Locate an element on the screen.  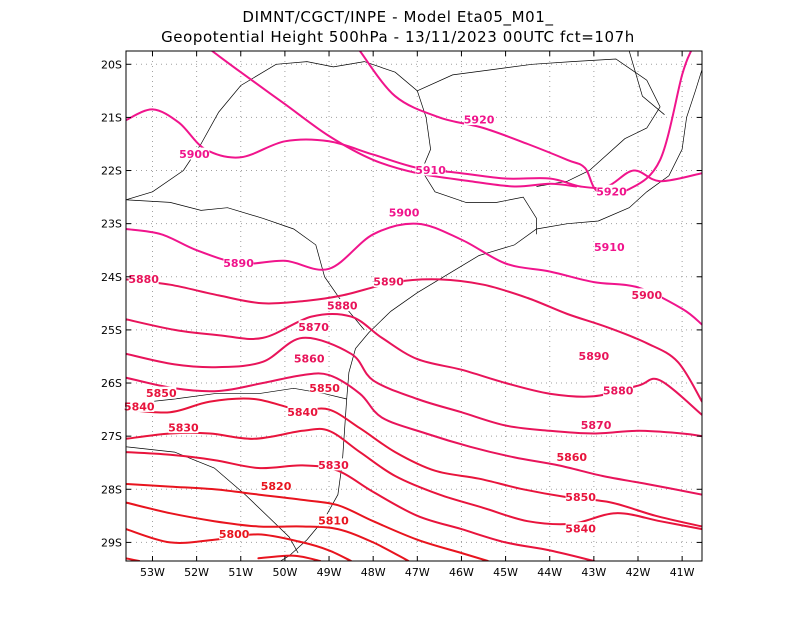
y-tick-label: 21S is located at coordinates (111, 117).